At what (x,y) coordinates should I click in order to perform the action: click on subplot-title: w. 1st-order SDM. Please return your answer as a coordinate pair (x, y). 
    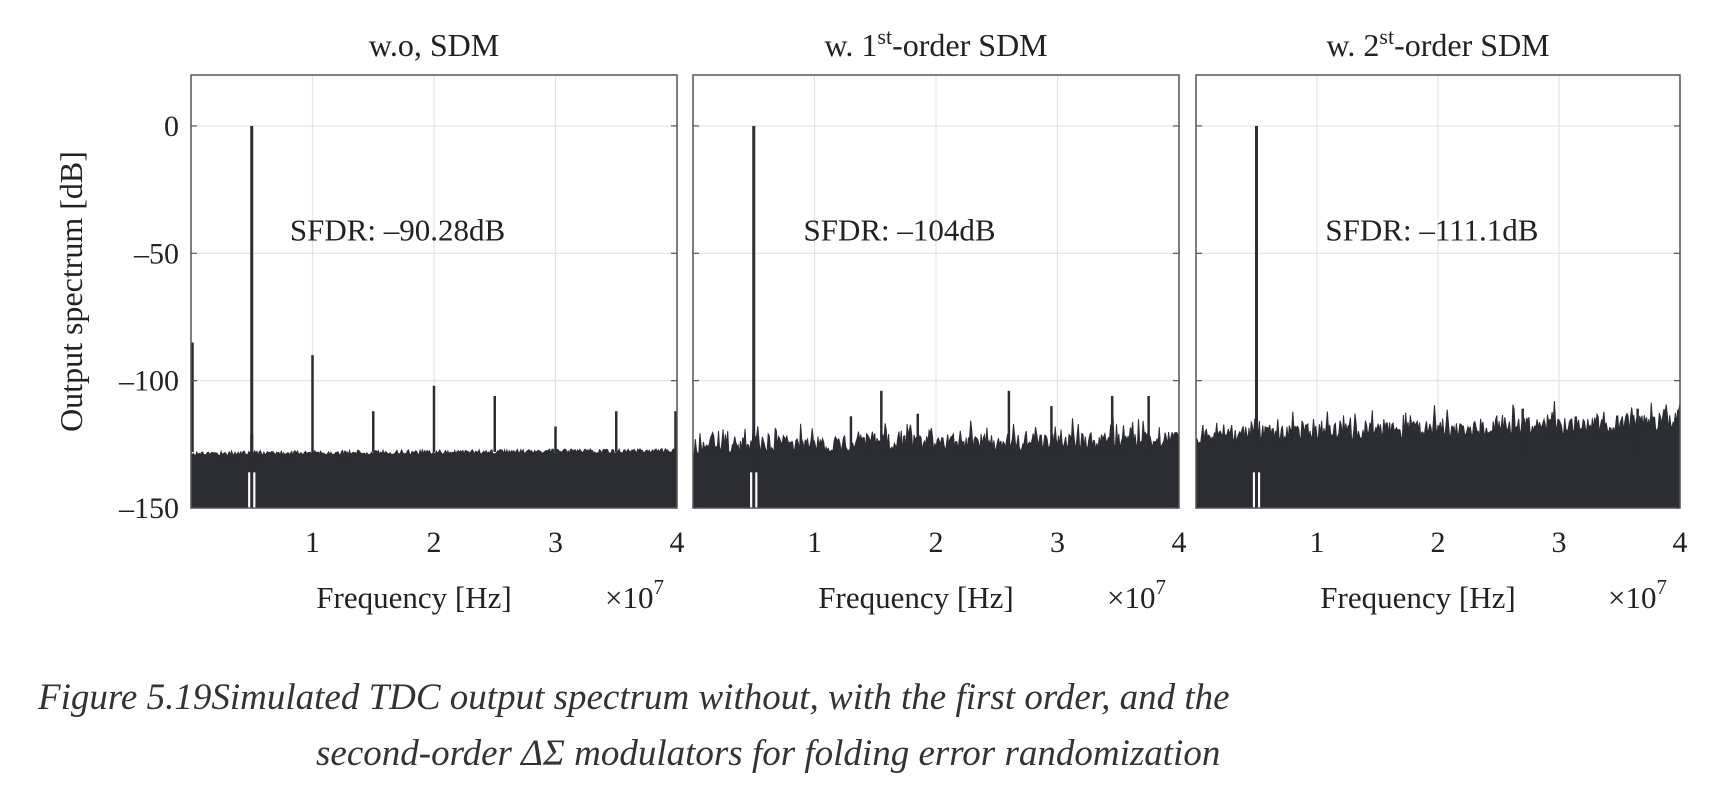
    Looking at the image, I should click on (935, 43).